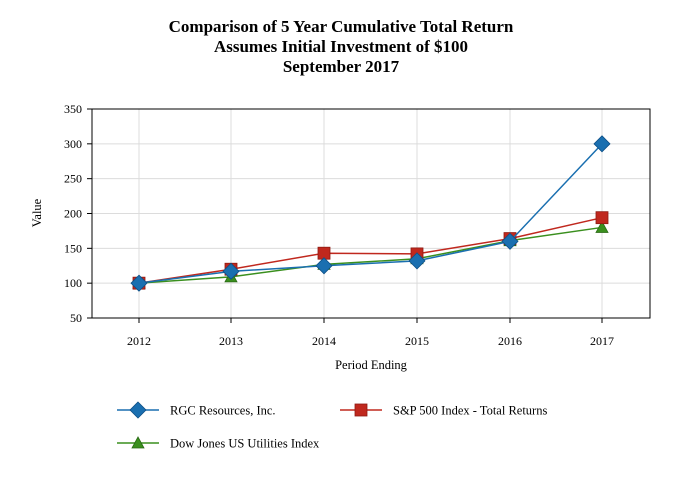 The image size is (682, 480). What do you see at coordinates (324, 266) in the screenshot?
I see `data-point-0-2014` at bounding box center [324, 266].